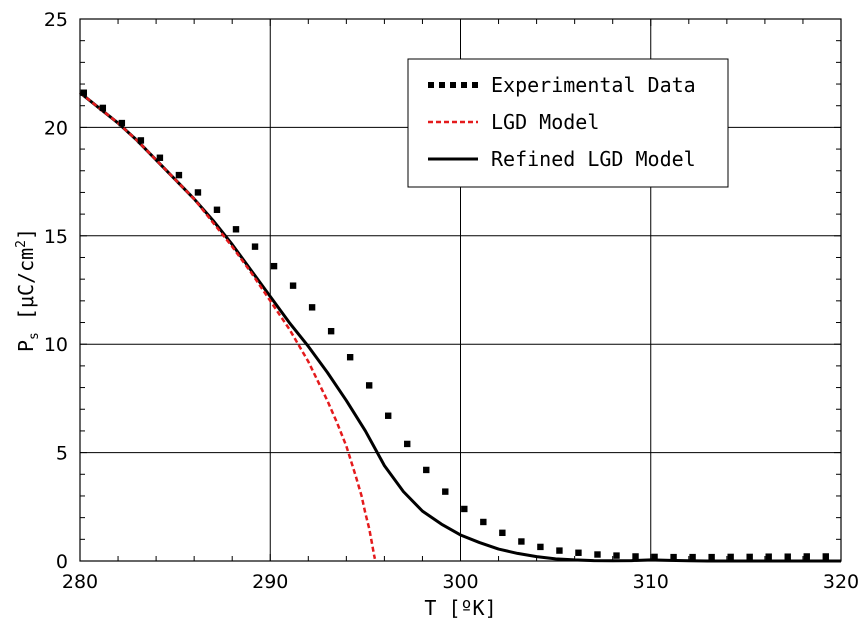  Describe the element at coordinates (62, 562) in the screenshot. I see `y-tick-label: 0` at that location.